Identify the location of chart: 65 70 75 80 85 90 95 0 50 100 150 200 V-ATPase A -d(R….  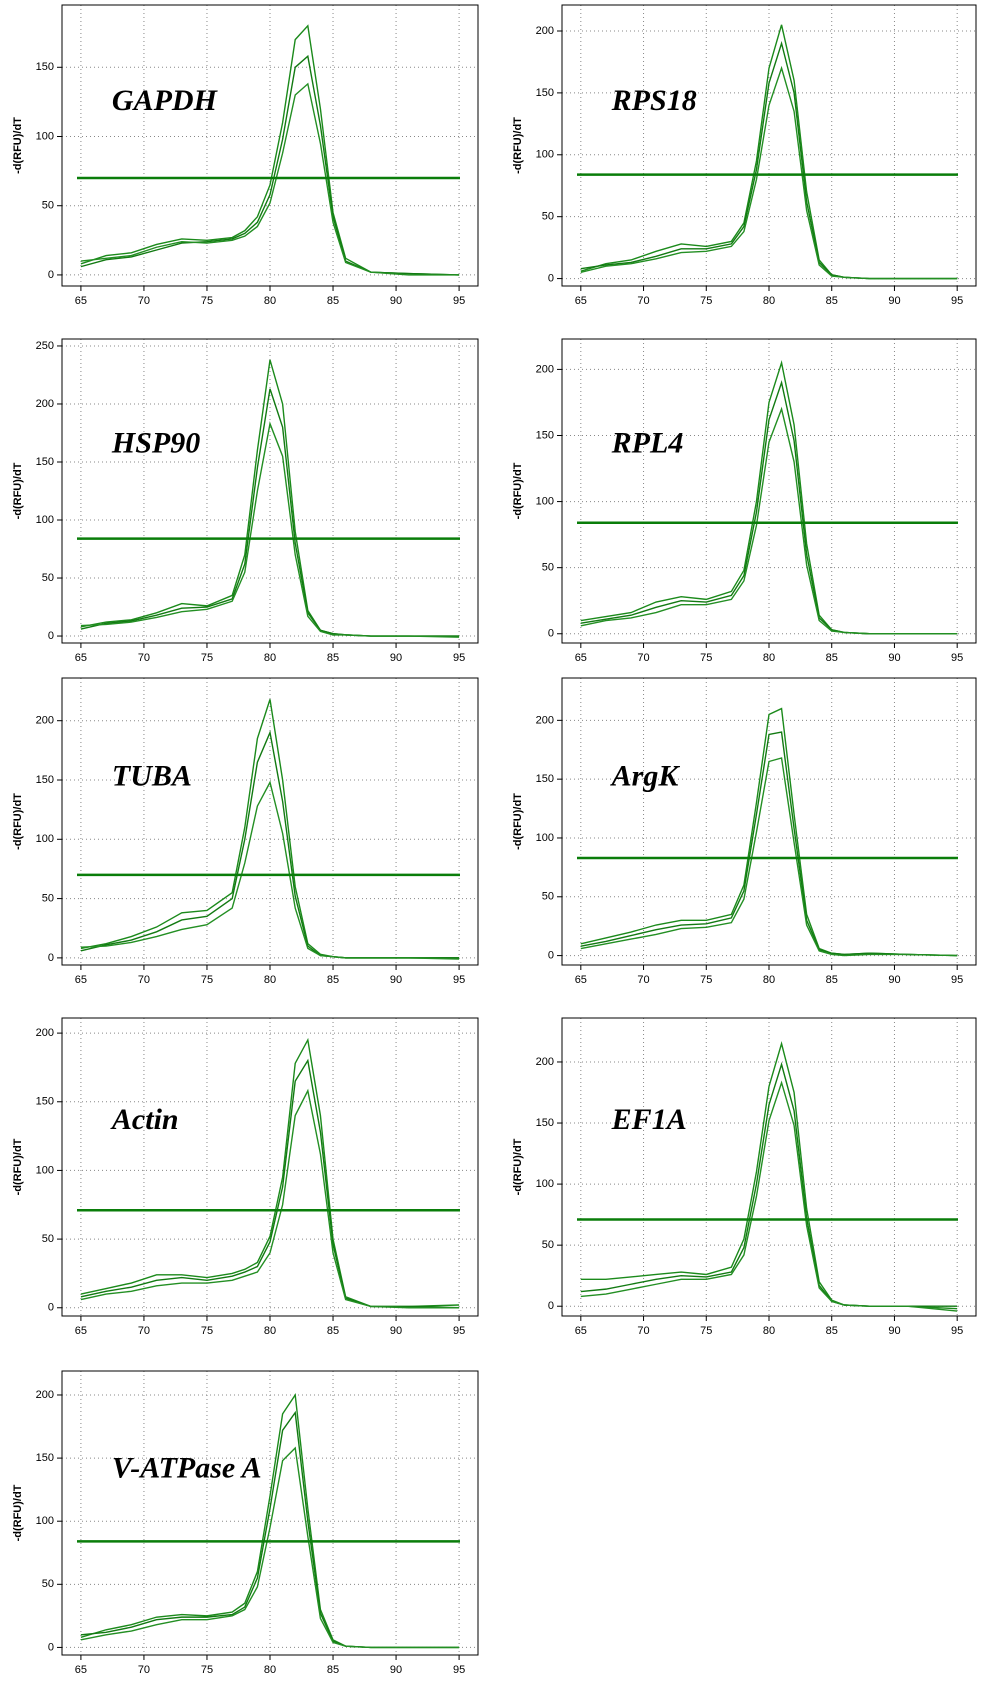
(245, 1523).